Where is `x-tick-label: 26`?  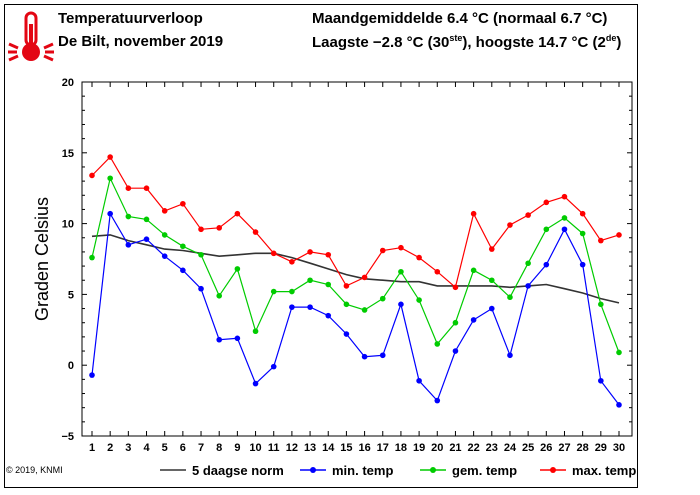
x-tick-label: 26 is located at coordinates (546, 448).